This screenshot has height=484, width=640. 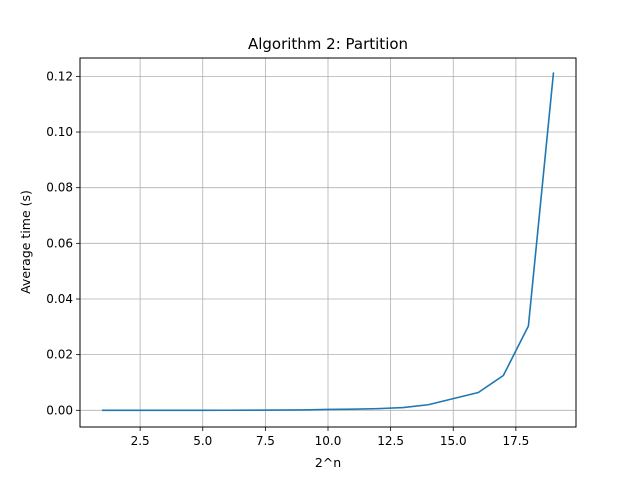 What do you see at coordinates (328, 462) in the screenshot?
I see `x-axis-label: 2^n` at bounding box center [328, 462].